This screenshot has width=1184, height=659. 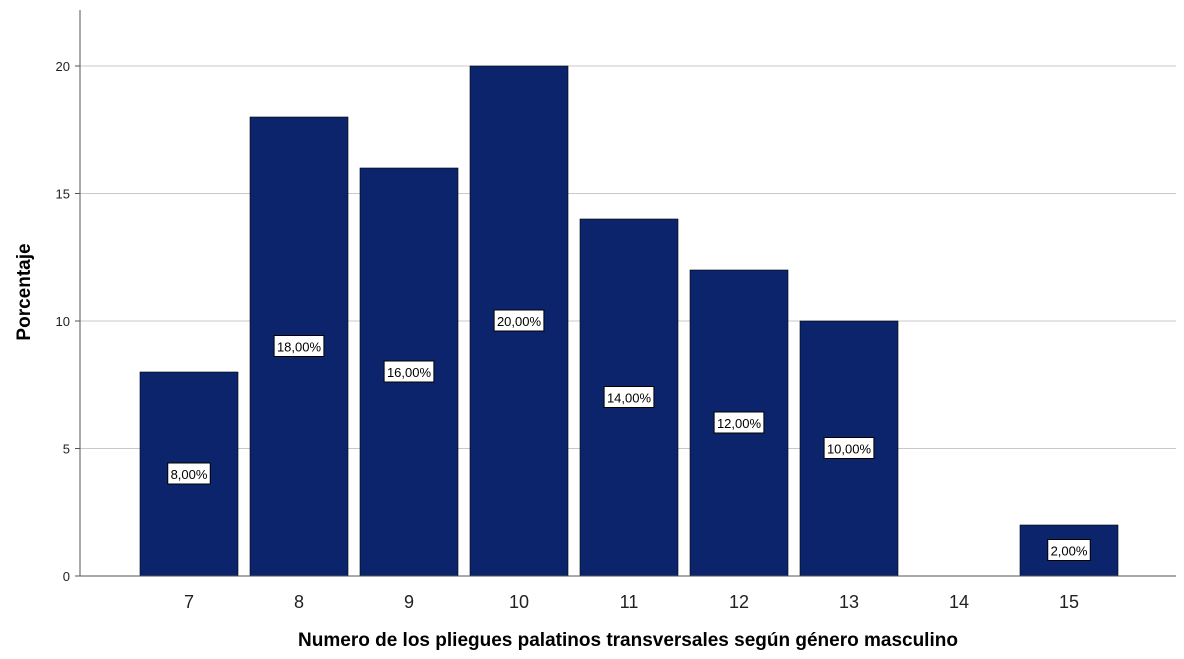 What do you see at coordinates (849, 602) in the screenshot?
I see `x-tick-label: 13` at bounding box center [849, 602].